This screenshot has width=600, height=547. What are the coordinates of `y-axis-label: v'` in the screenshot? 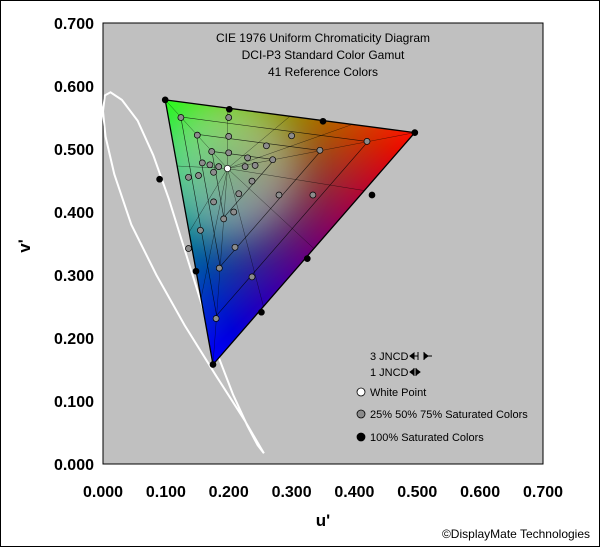 It's located at (24, 246).